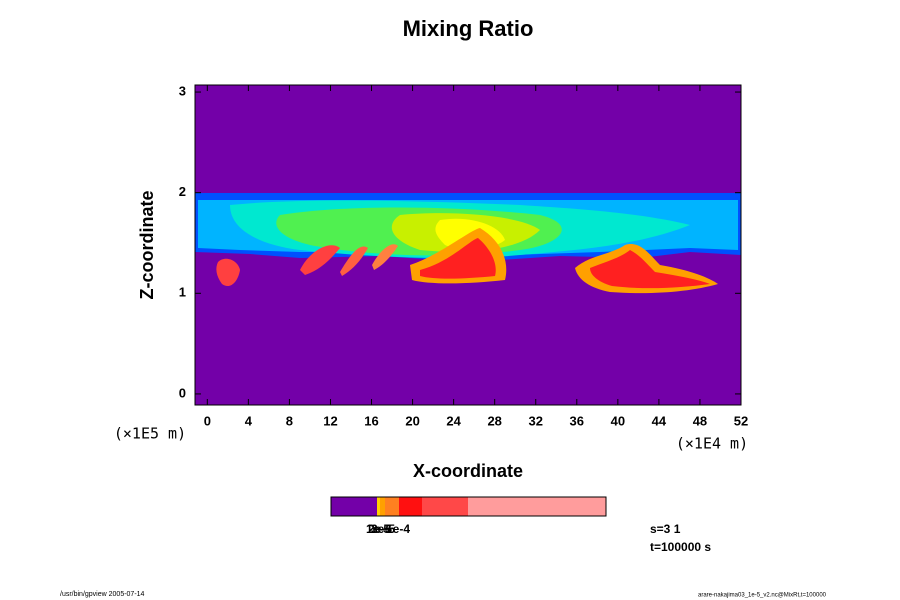 This screenshot has height=600, width=900. What do you see at coordinates (536, 420) in the screenshot?
I see `x-tick-label: 32` at bounding box center [536, 420].